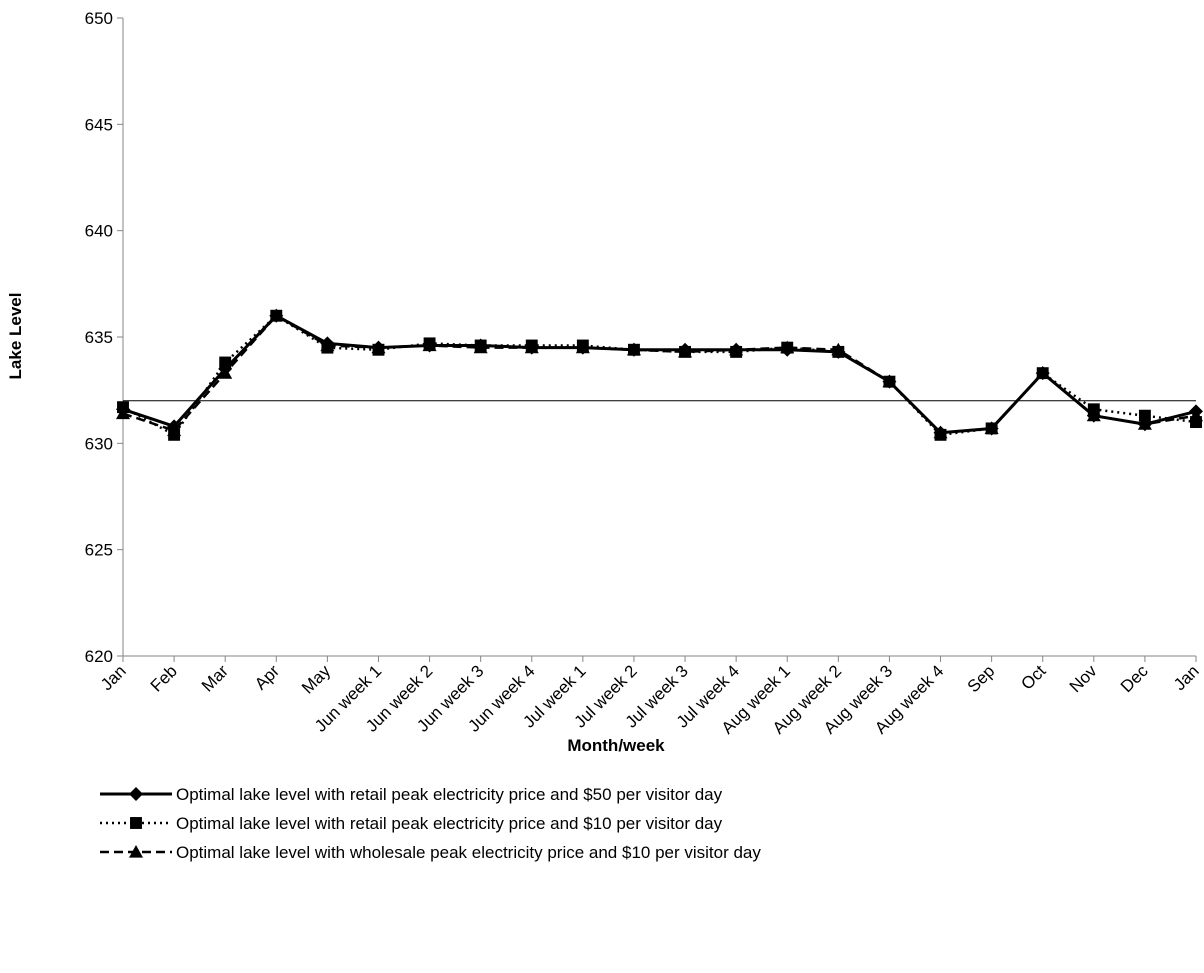 The image size is (1204, 973). What do you see at coordinates (99, 18) in the screenshot?
I see `y-tick-label: 650` at bounding box center [99, 18].